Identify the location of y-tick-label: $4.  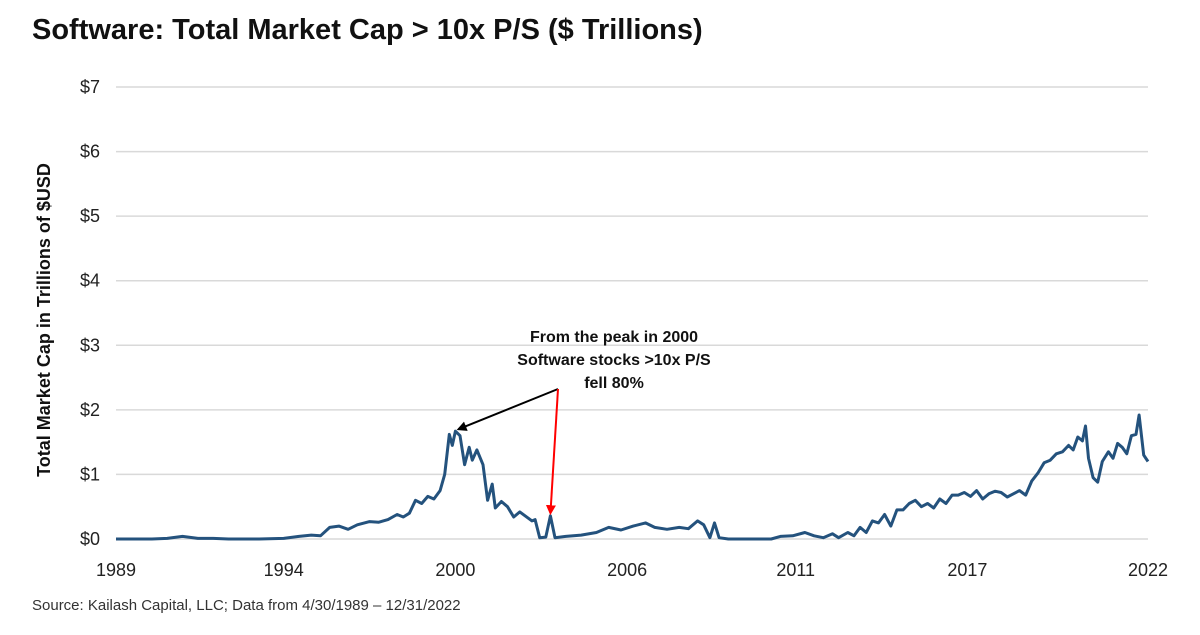
(90, 281).